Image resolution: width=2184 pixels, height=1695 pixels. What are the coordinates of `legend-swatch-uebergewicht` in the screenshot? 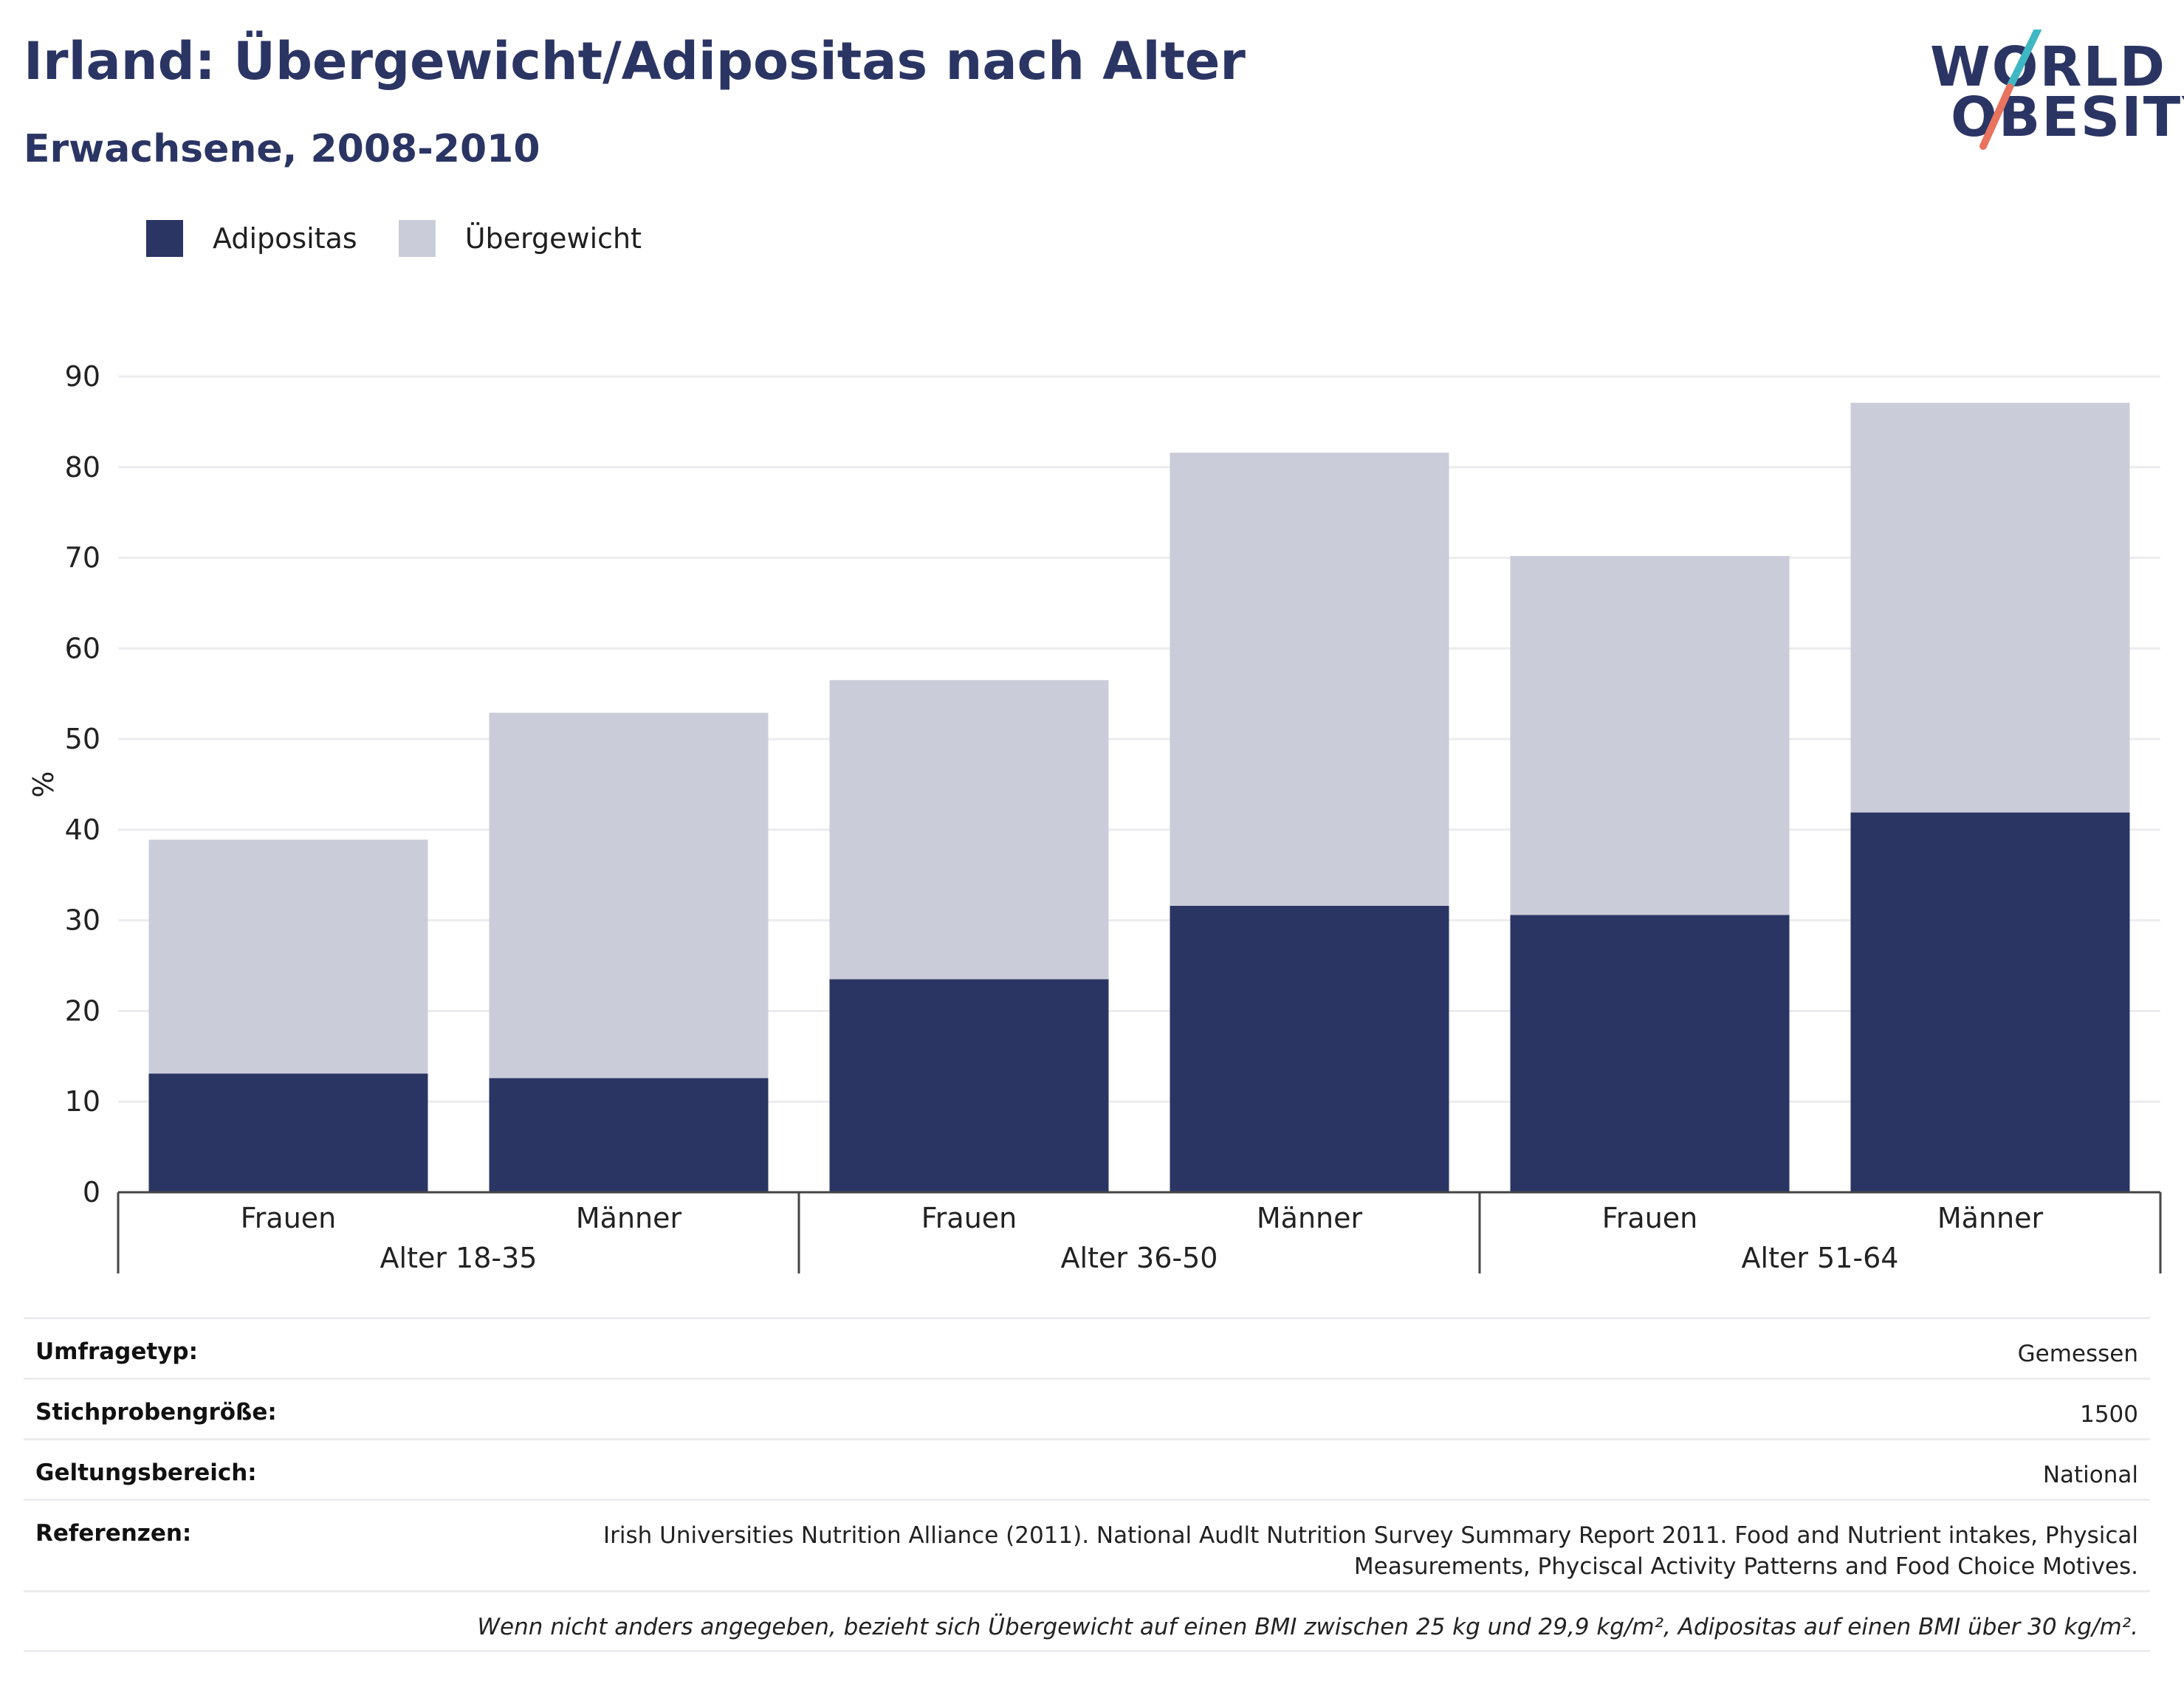 It's located at (417, 238).